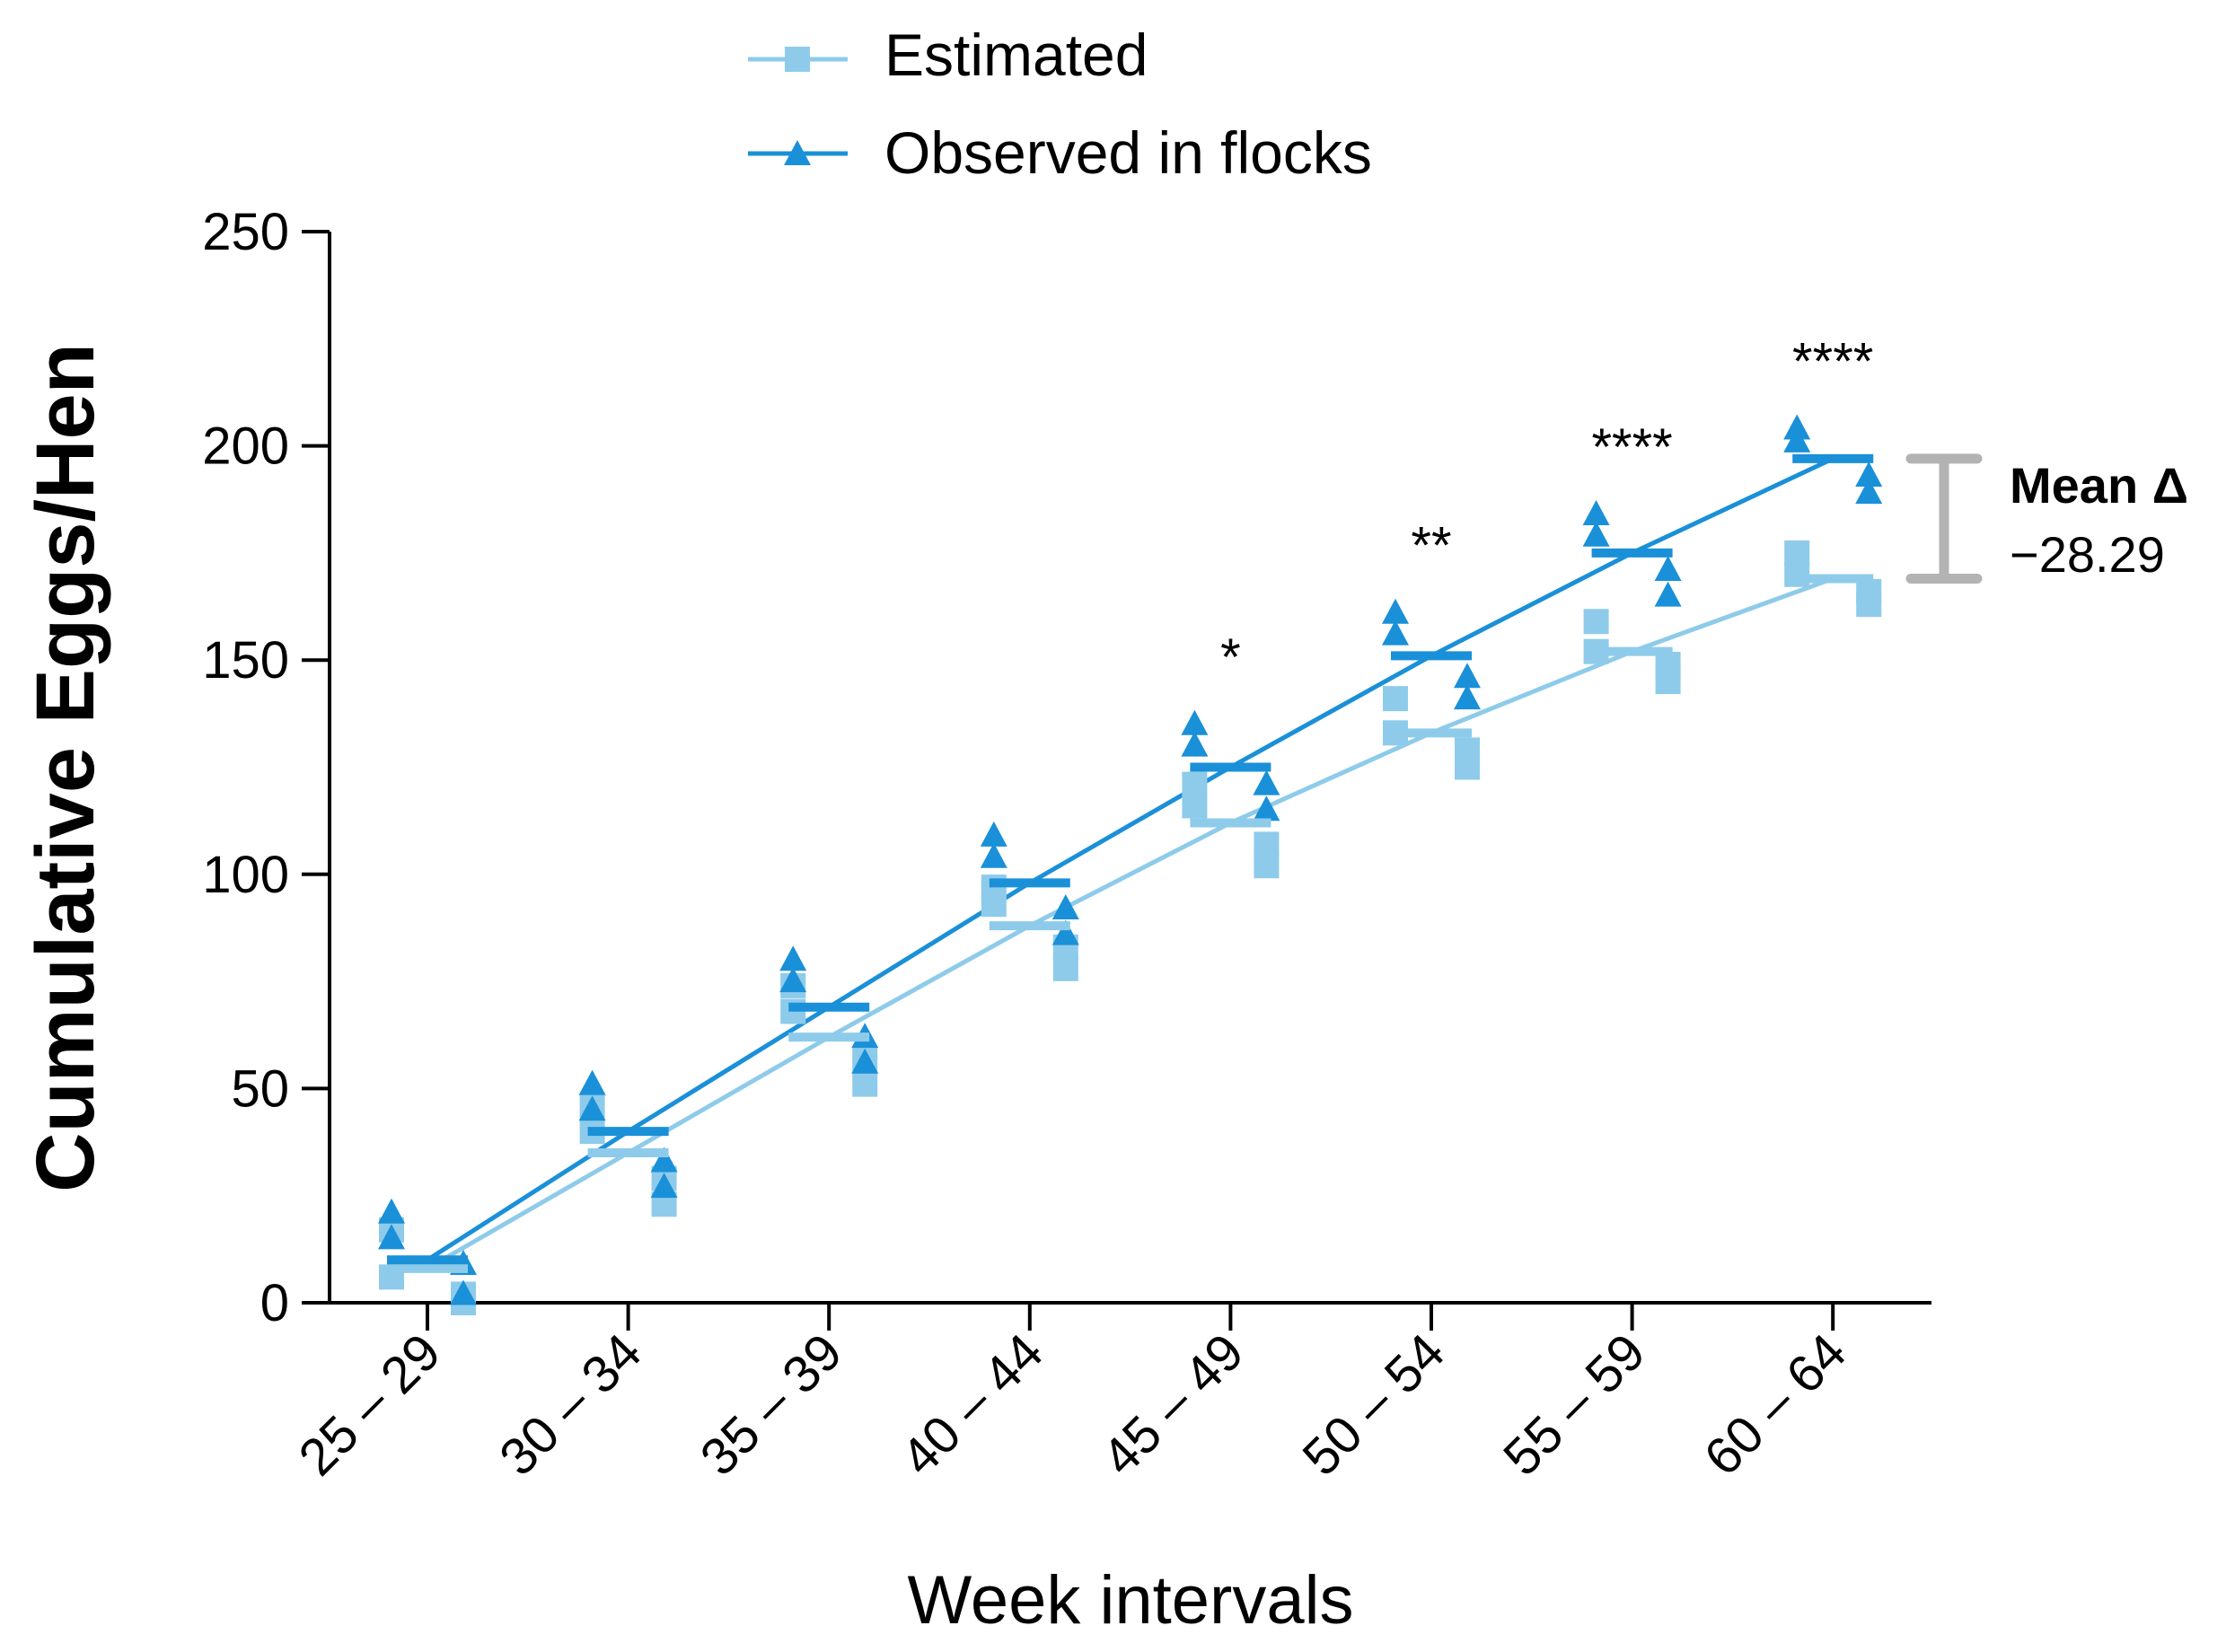 The height and width of the screenshot is (1652, 2226). Describe the element at coordinates (260, 1089) in the screenshot. I see `y-tick-label: 50` at that location.